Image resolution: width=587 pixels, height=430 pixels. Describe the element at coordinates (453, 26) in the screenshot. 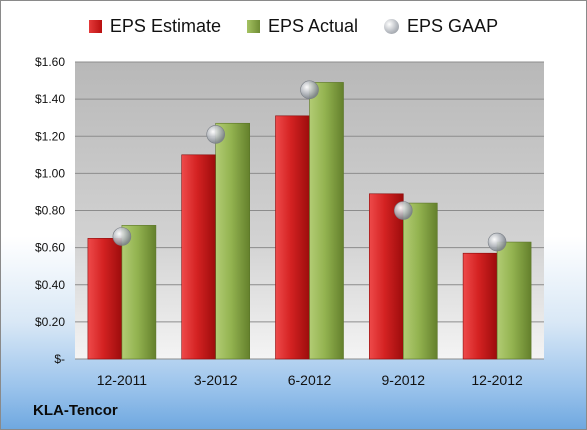

I see `legend-label-eps-gaap: EPS GAAP` at that location.